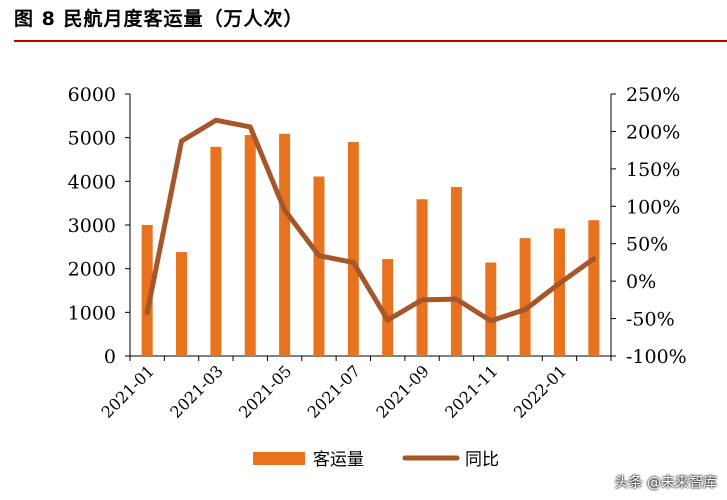 This screenshot has height=500, width=727. I want to click on figure-title: 图 8 民航月度客运量（万人次）, so click(159, 19).